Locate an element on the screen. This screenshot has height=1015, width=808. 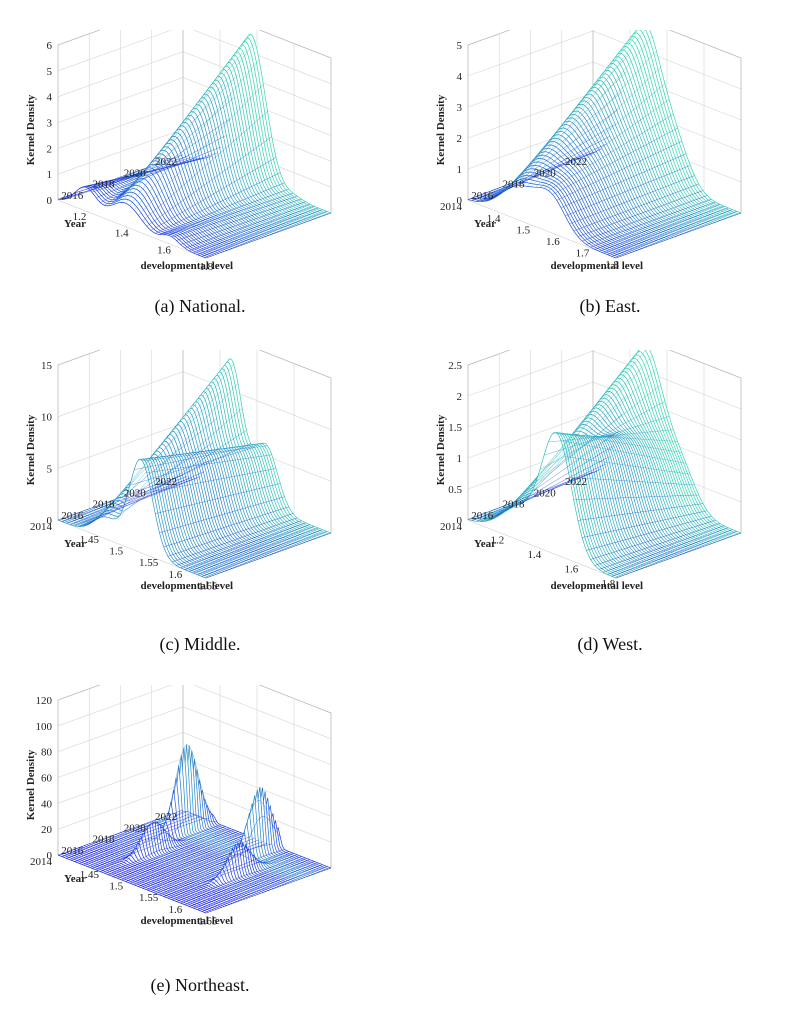
z-tick-label: 120 is located at coordinates (44, 701).